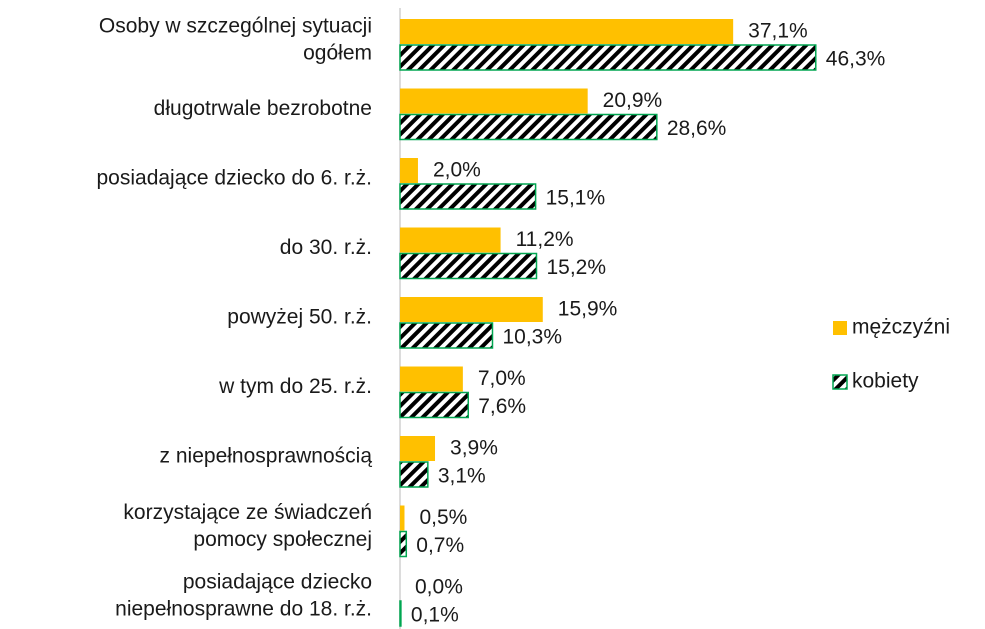 The height and width of the screenshot is (629, 985). What do you see at coordinates (856, 59) in the screenshot?
I see `value-label: 46,3%` at bounding box center [856, 59].